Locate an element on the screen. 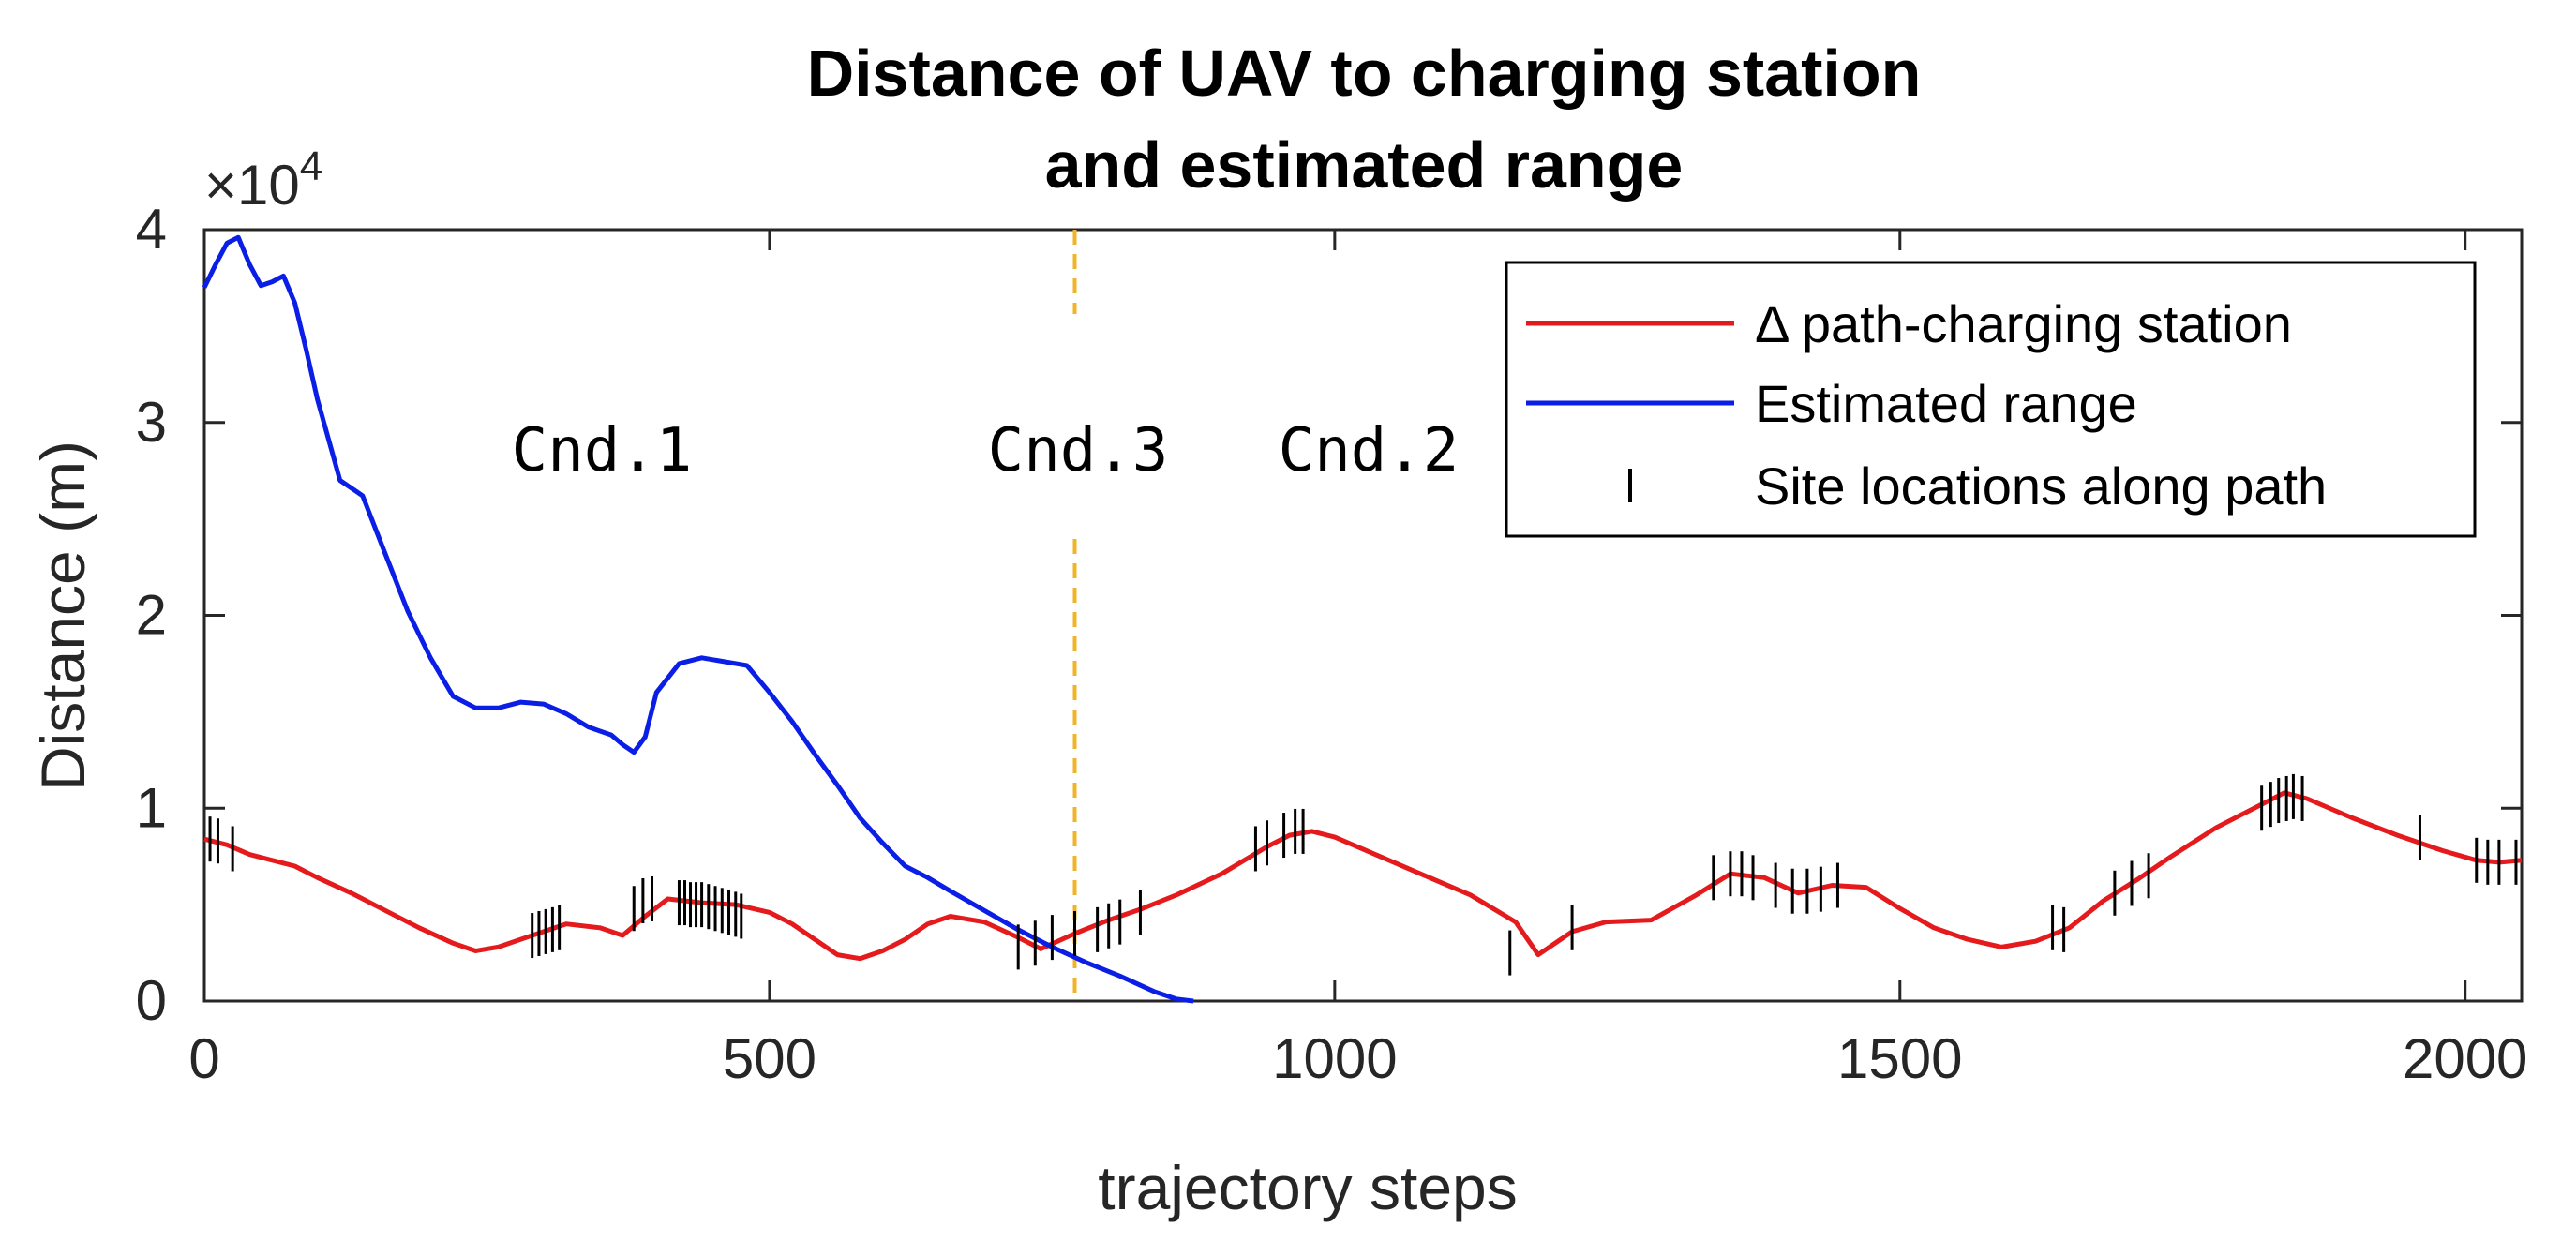 This screenshot has height=1256, width=2576. y-exponent-multiplier: ×10⁴ is located at coordinates (263, 180).